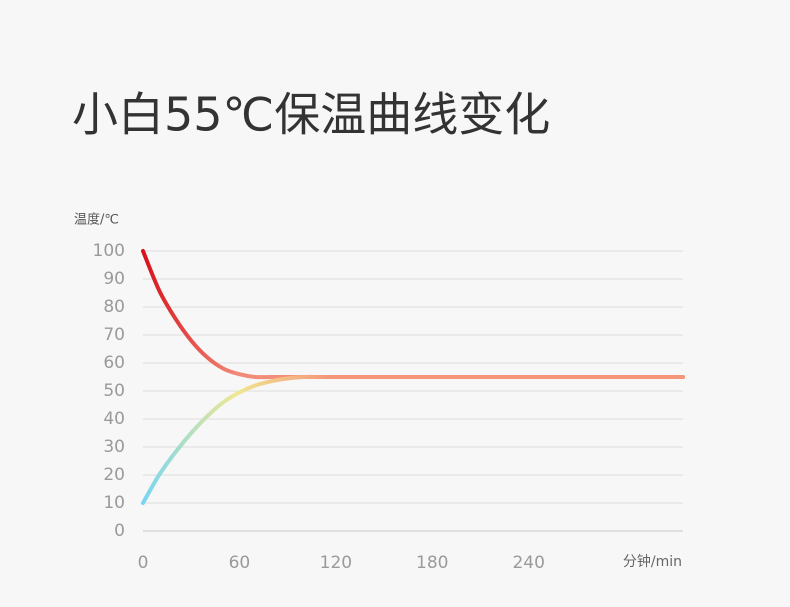  What do you see at coordinates (119, 531) in the screenshot?
I see `y-tick-label: 0` at bounding box center [119, 531].